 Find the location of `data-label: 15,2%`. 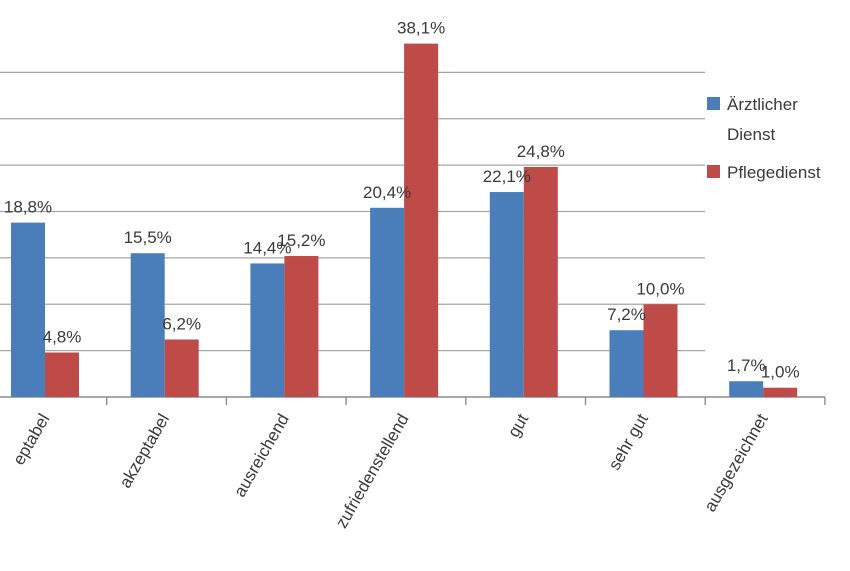

data-label: 15,2% is located at coordinates (301, 240).